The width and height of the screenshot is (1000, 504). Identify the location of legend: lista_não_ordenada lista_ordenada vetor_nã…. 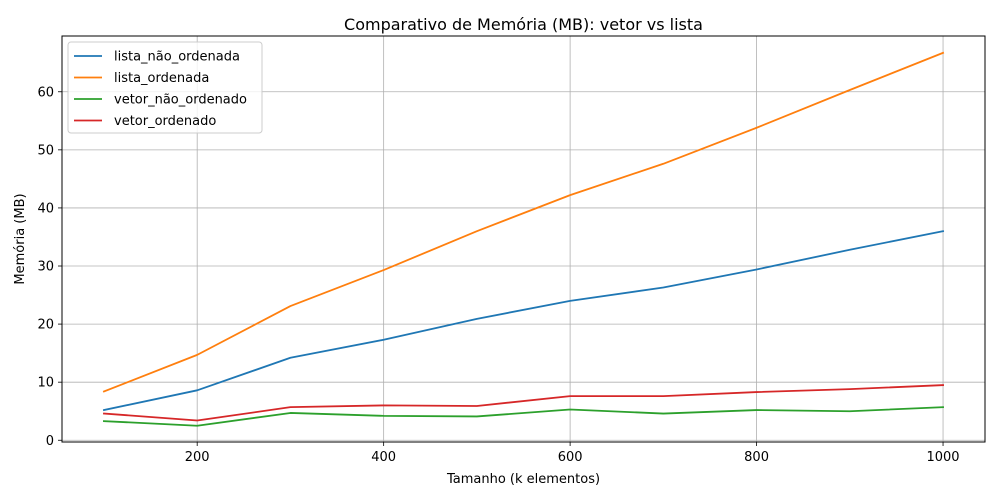
(165, 87).